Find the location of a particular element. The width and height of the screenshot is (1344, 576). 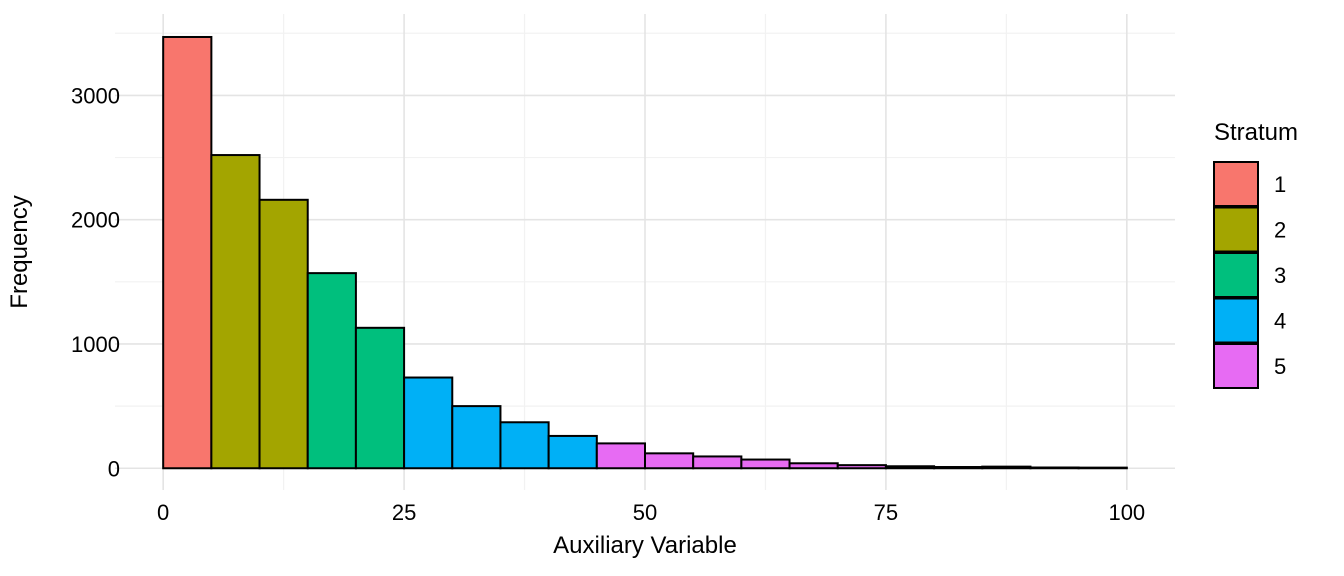

y-tick-label: 3000 is located at coordinates (95, 95).